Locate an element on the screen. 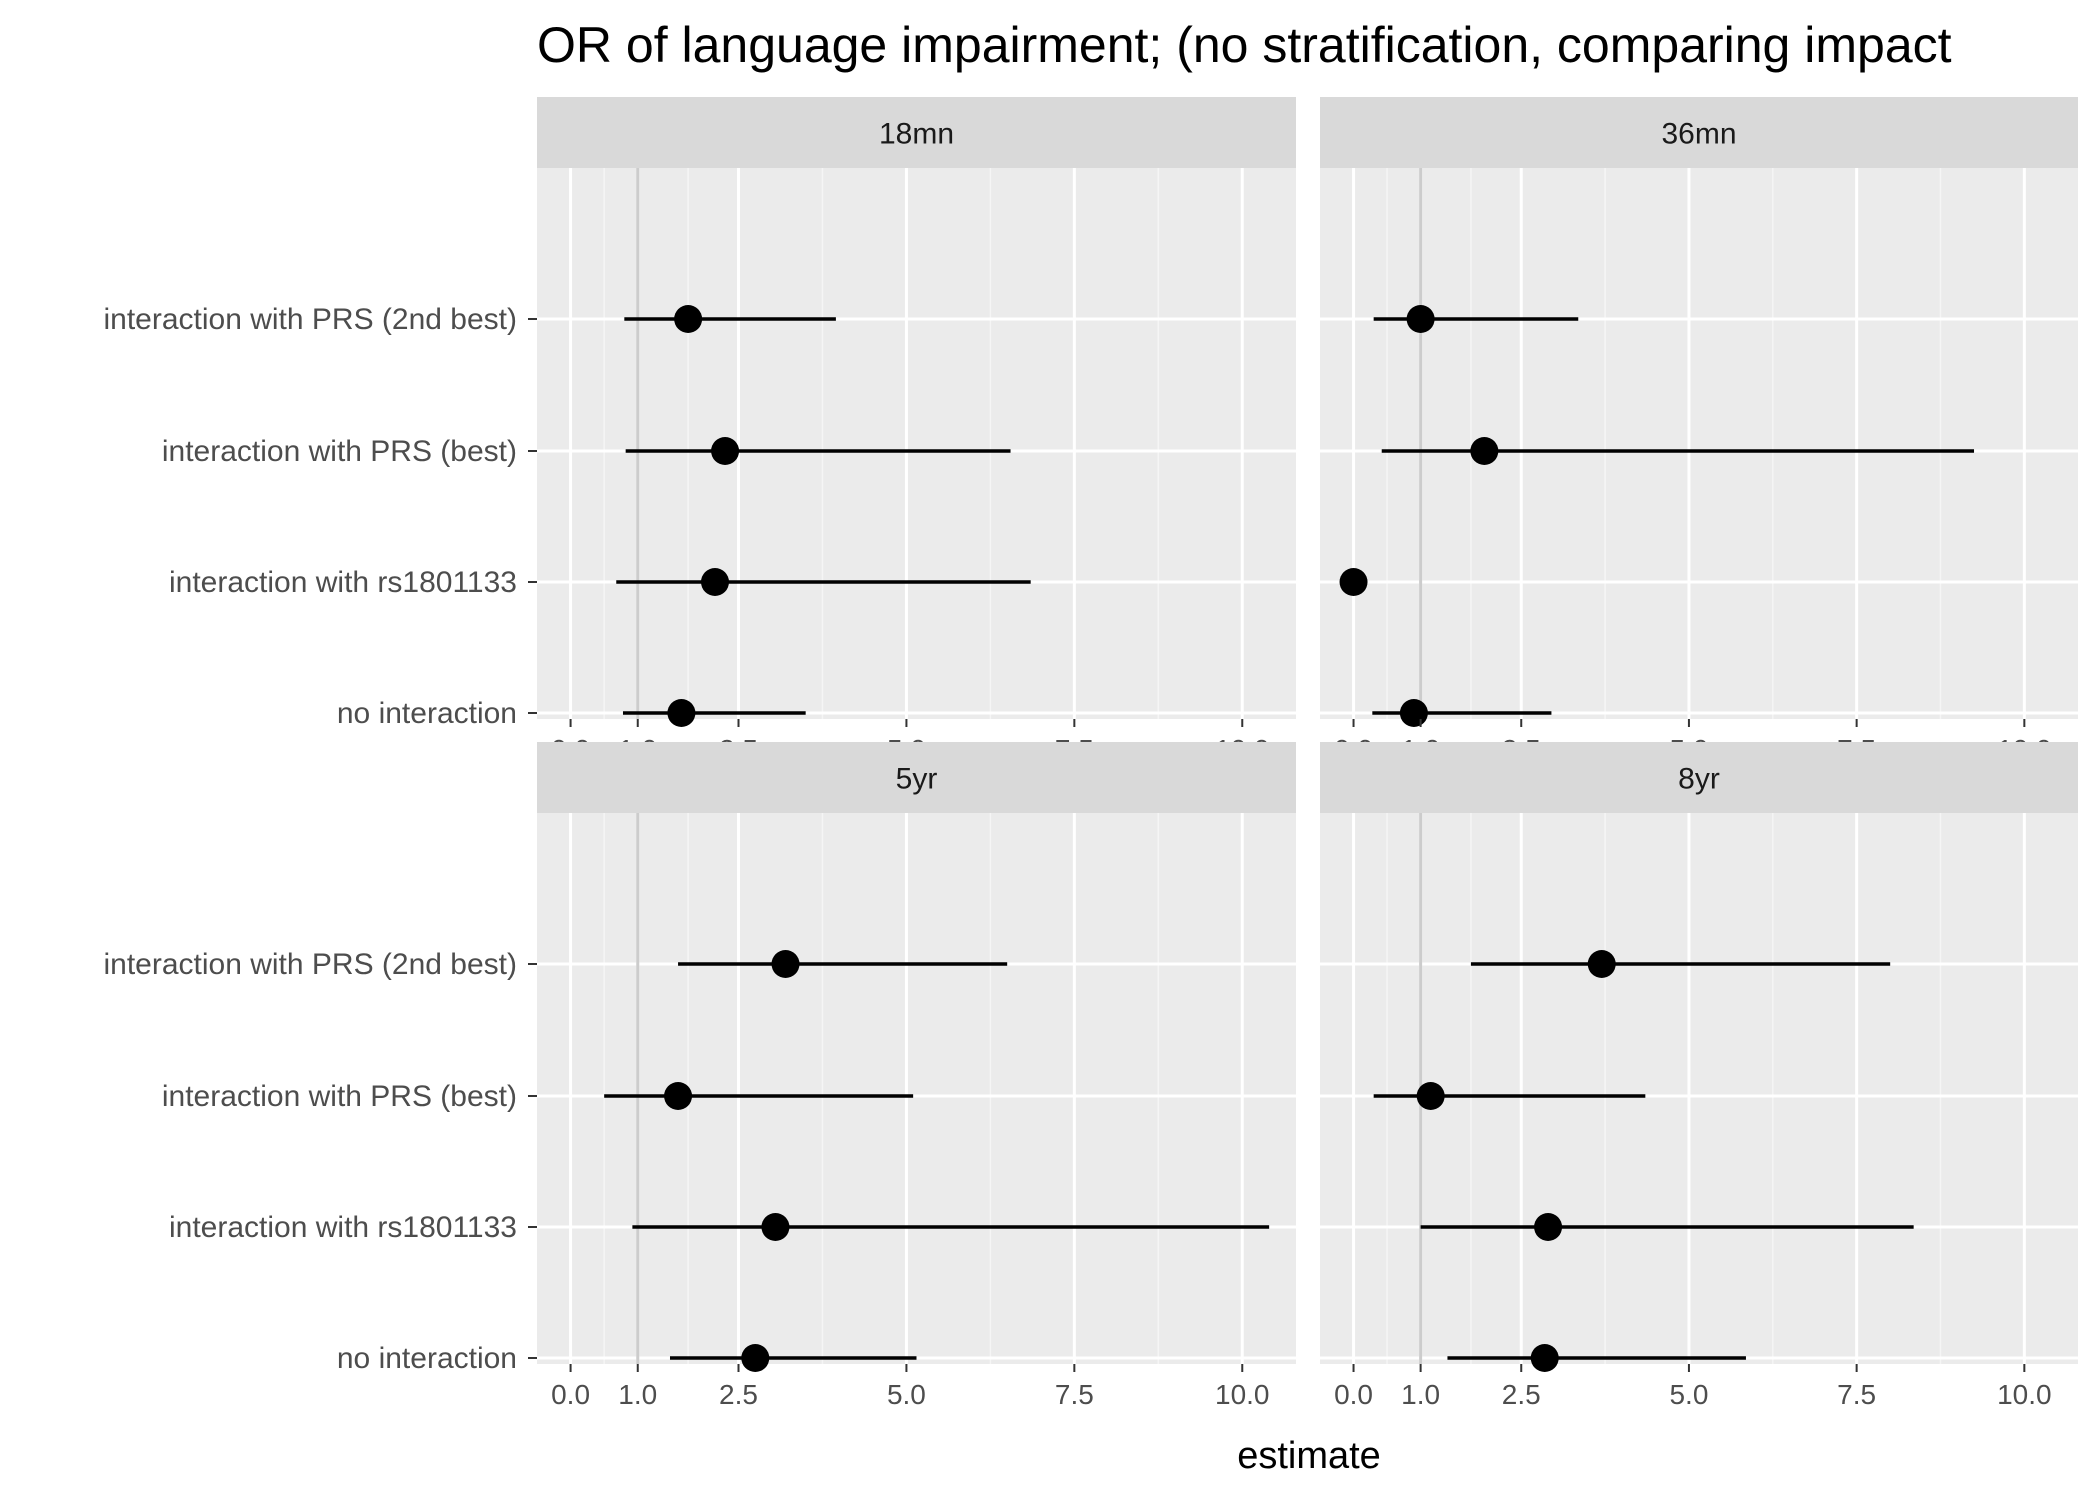  facet-strip-label: 8yr is located at coordinates (1699, 779).